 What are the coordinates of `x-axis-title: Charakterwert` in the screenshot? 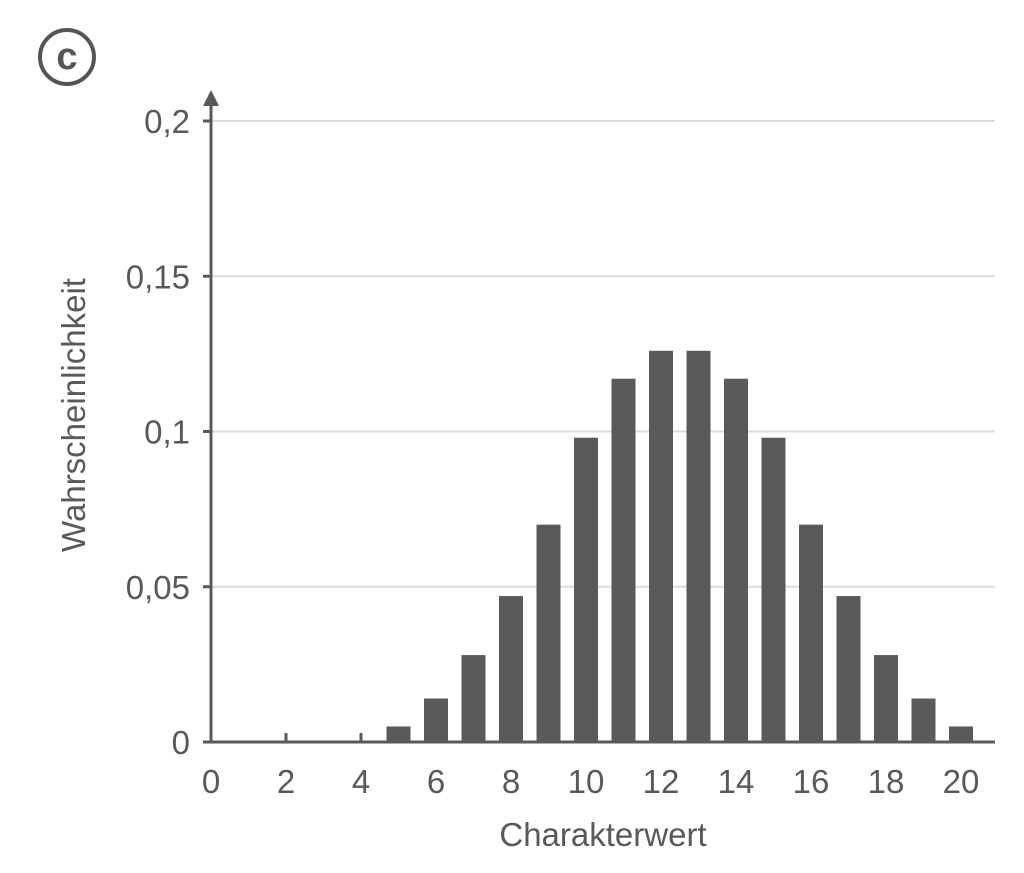 It's located at (602, 834).